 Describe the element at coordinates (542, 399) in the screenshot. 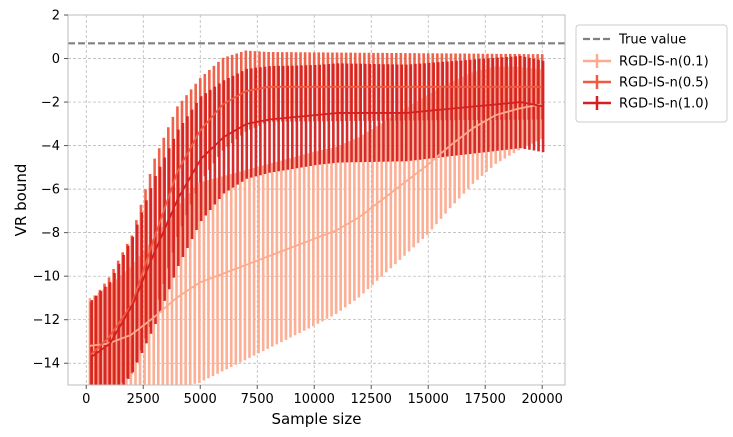

I see `x-tick-label: 20000` at that location.